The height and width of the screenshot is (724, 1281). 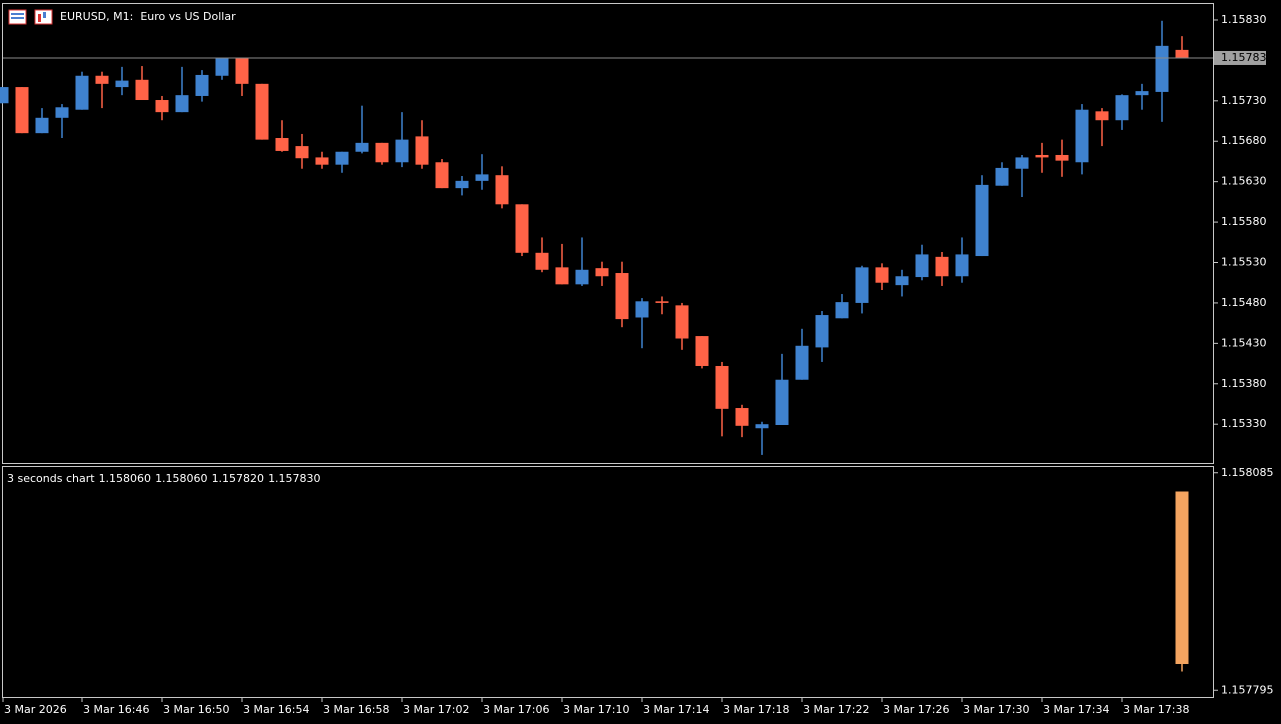 What do you see at coordinates (1076, 709) in the screenshot?
I see `x-tick-label: 3 Mar 17:34` at bounding box center [1076, 709].